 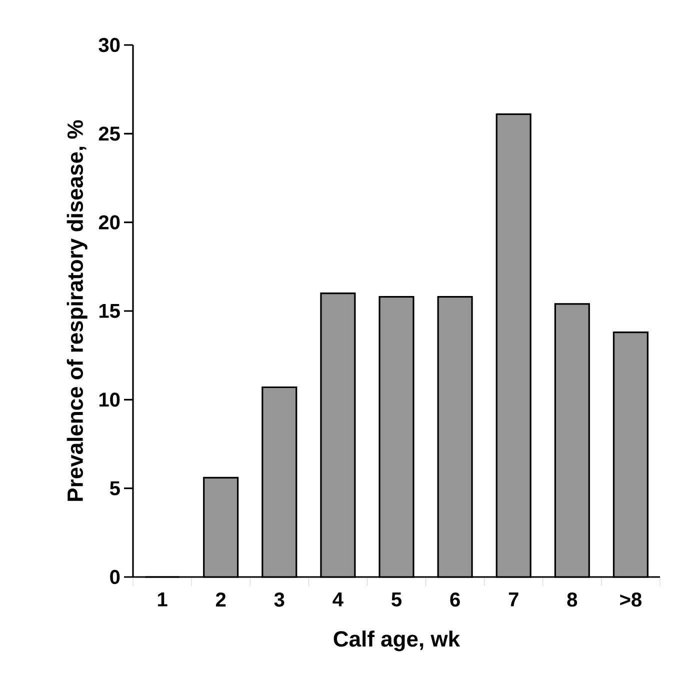 What do you see at coordinates (109, 399) in the screenshot?
I see `y-tick-label: 10` at bounding box center [109, 399].